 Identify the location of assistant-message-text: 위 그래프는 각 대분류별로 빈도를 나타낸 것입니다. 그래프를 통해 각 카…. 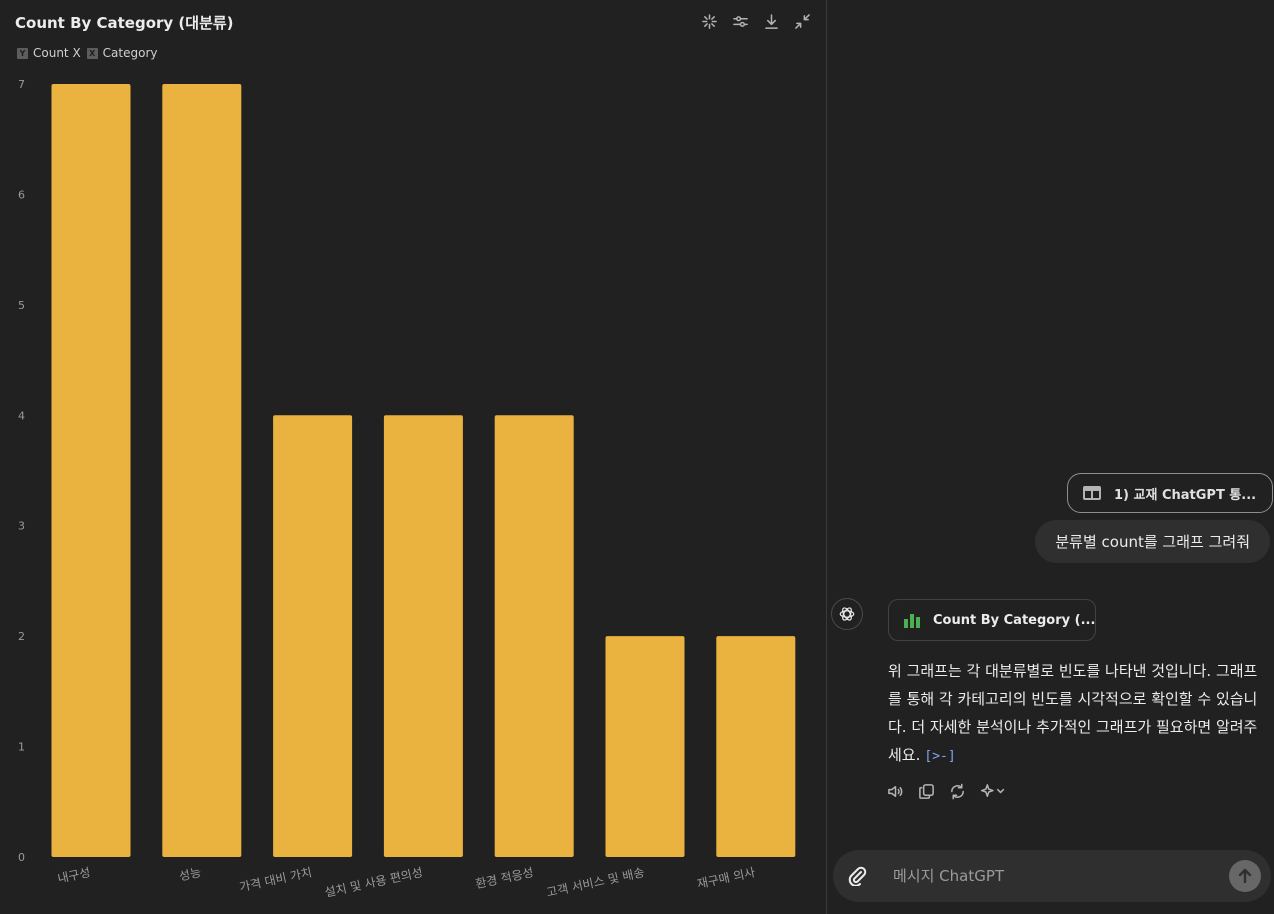
(1073, 713).